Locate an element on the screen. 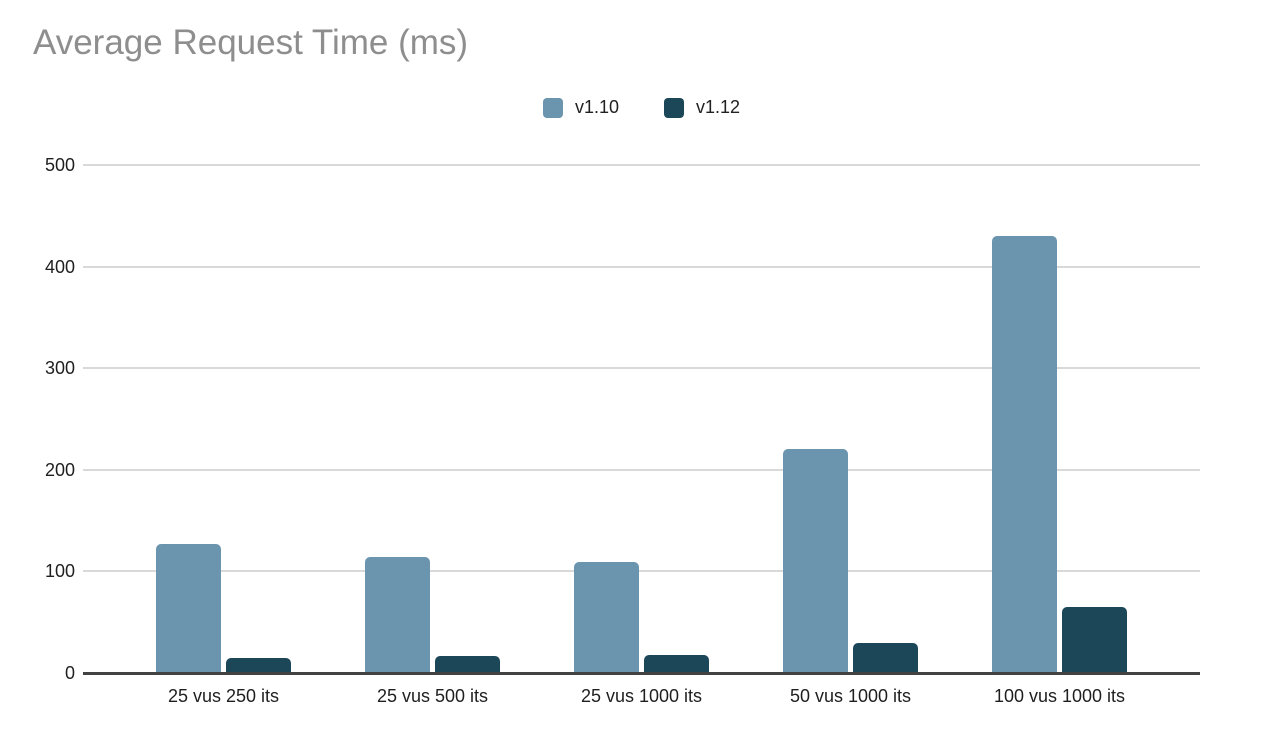  legend-label: v1.10 is located at coordinates (596, 107).